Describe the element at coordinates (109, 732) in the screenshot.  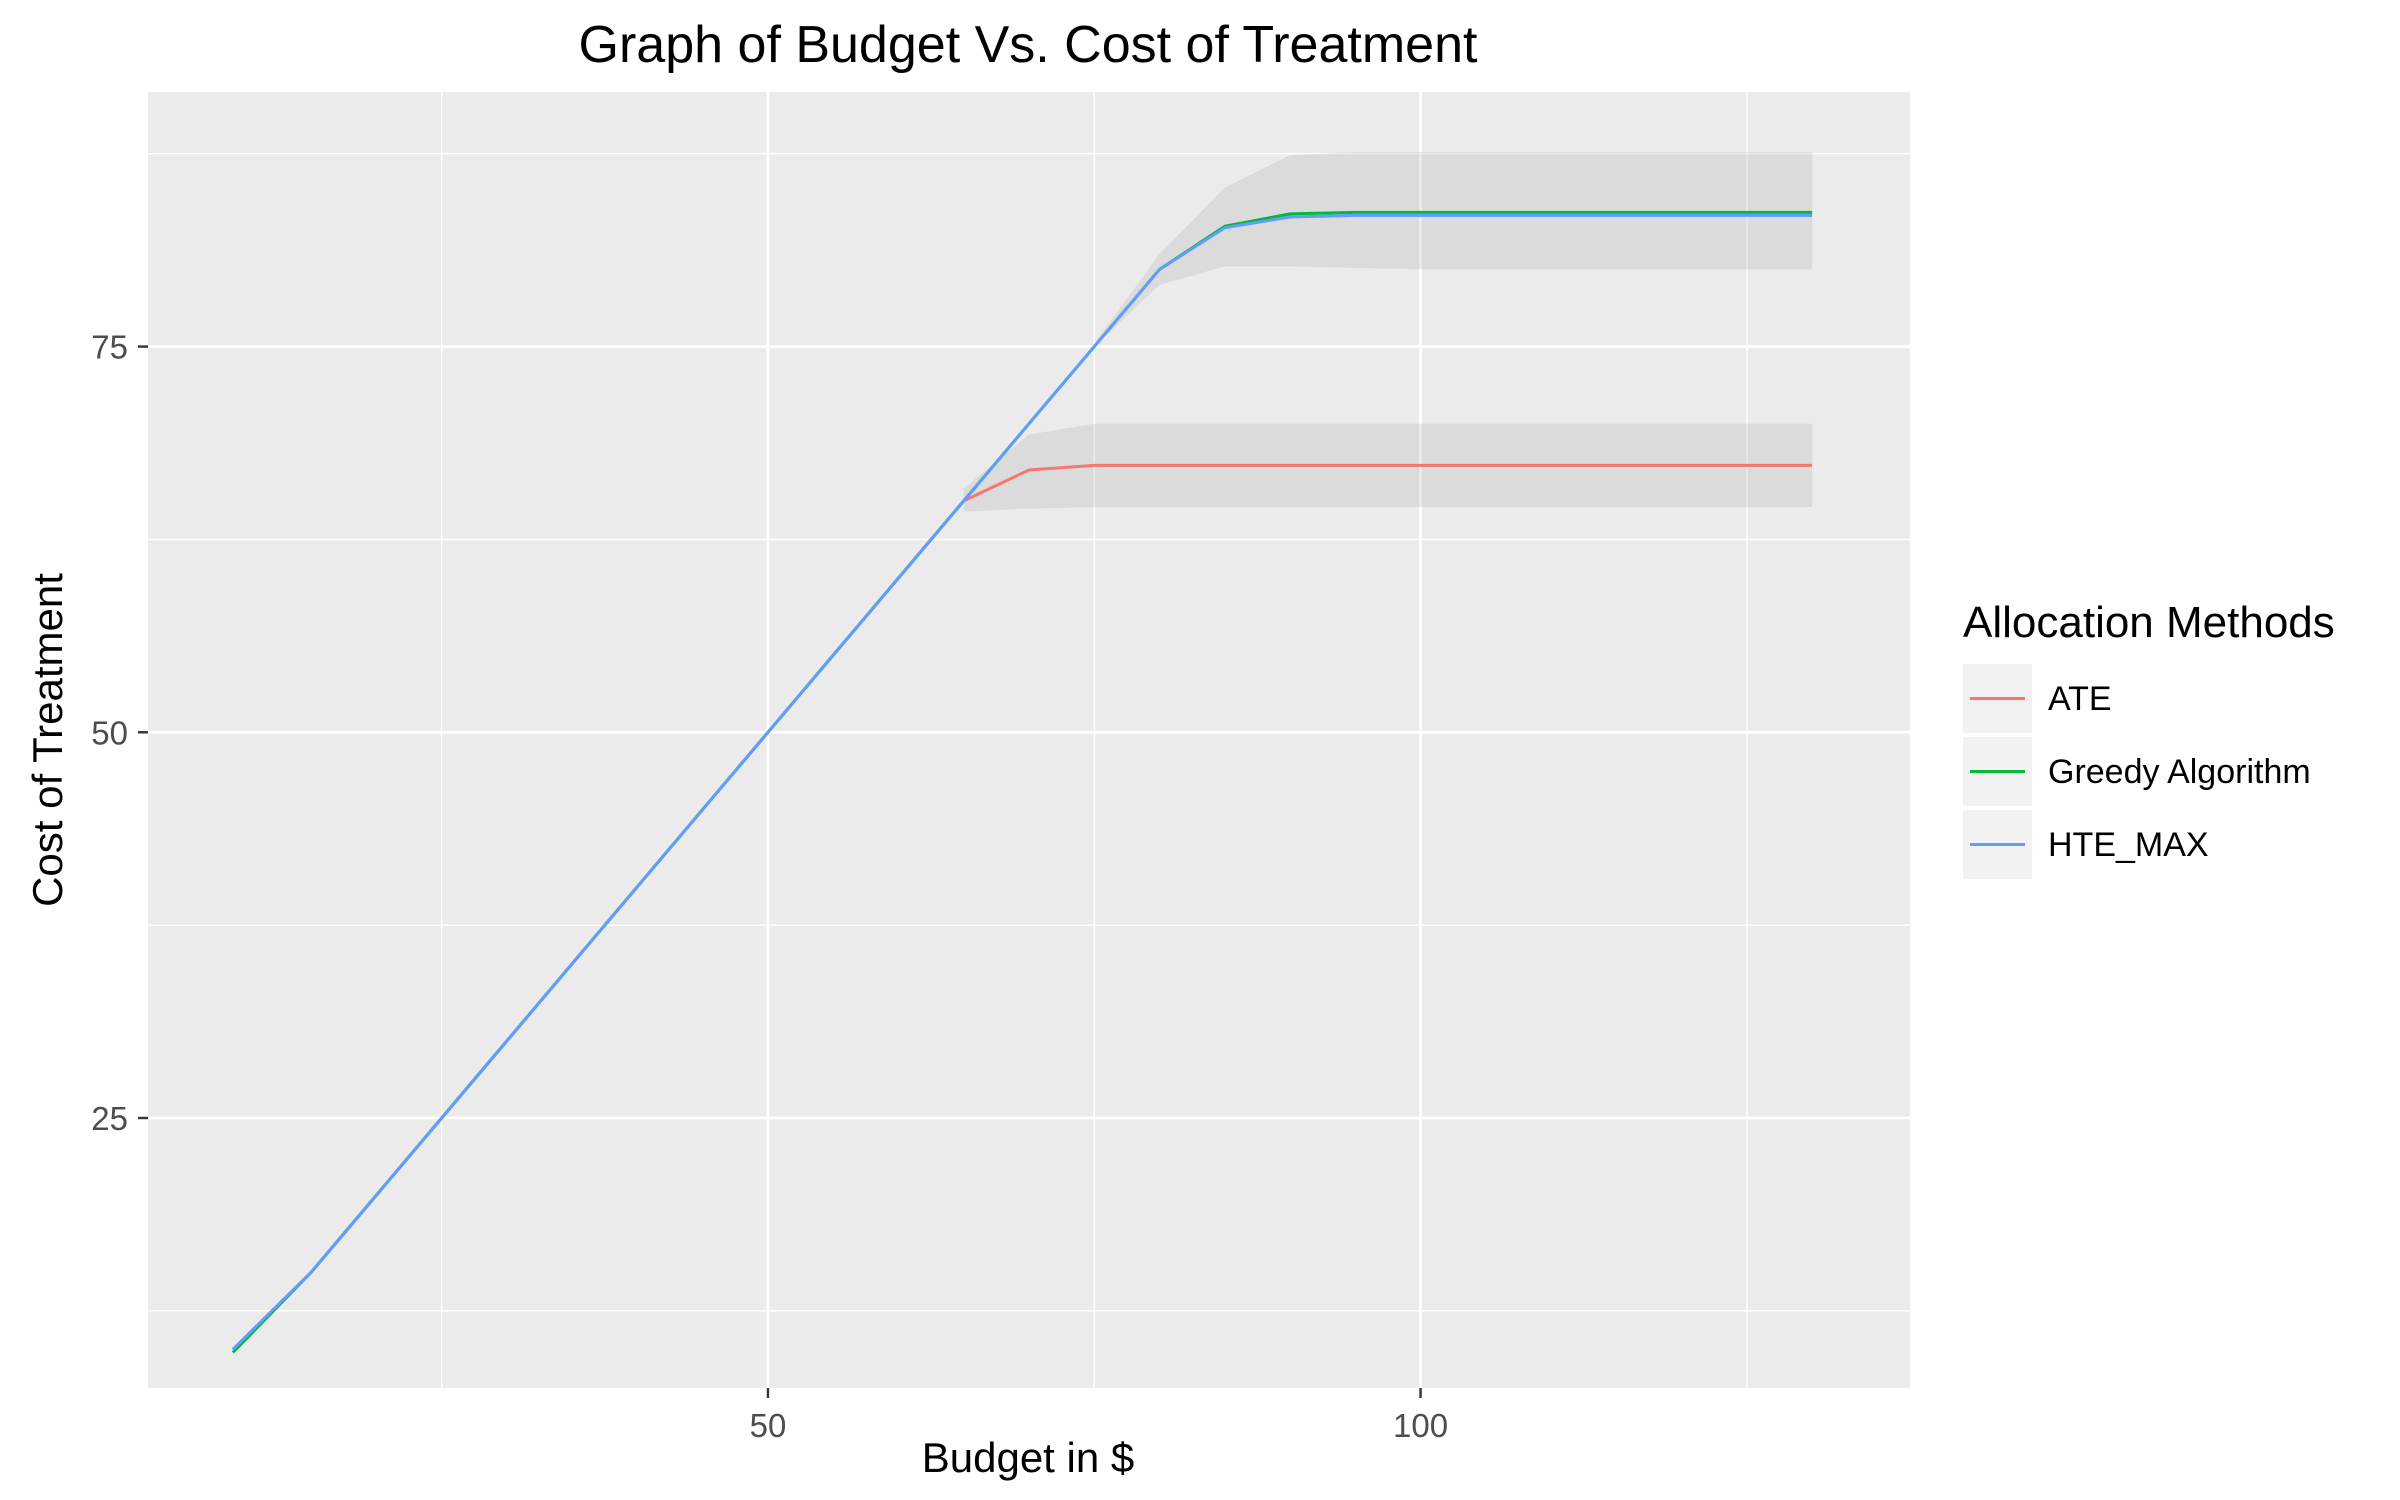
I see `y-tick-label: 50` at that location.